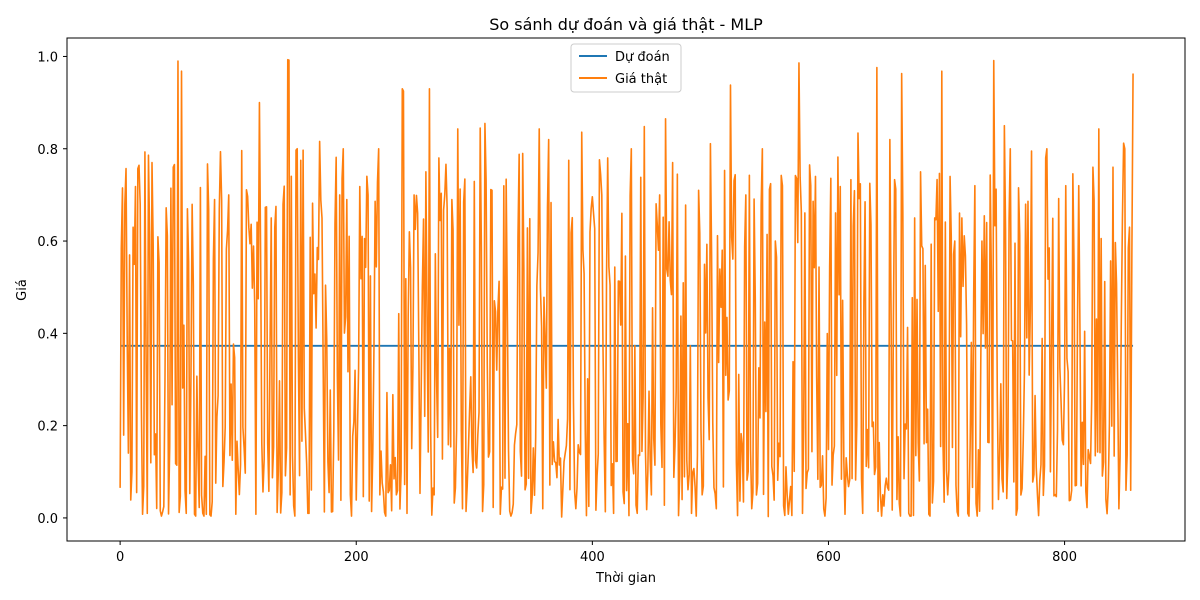 The height and width of the screenshot is (600, 1200). Describe the element at coordinates (592, 557) in the screenshot. I see `x-tick-label: 400` at that location.